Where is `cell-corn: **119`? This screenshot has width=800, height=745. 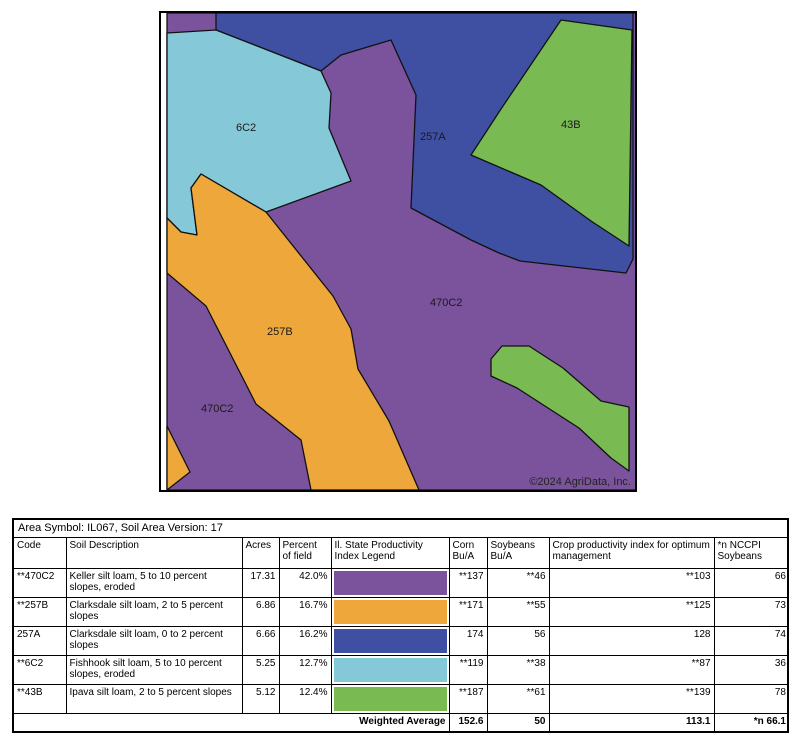
cell-corn: **119 is located at coordinates (468, 670).